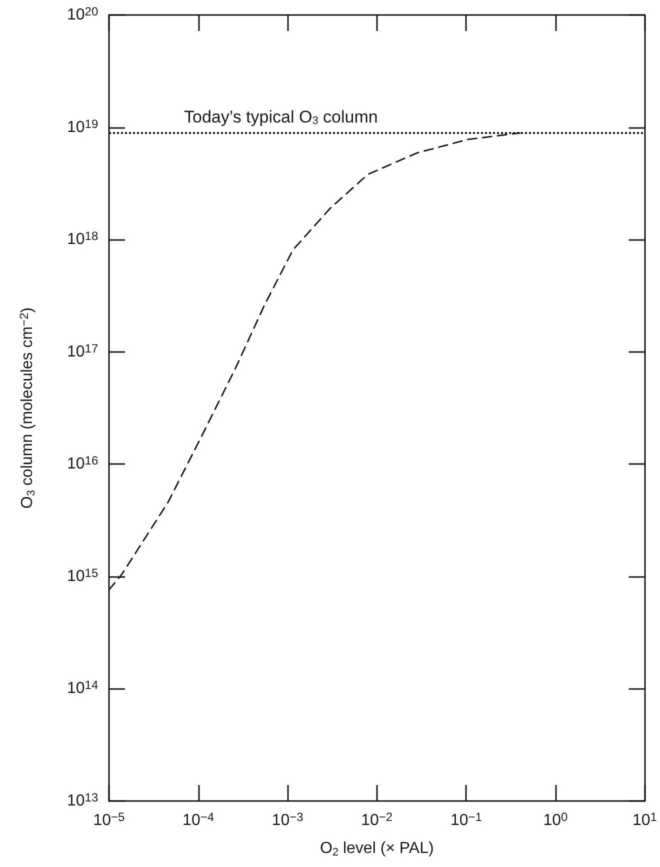 The image size is (660, 867). What do you see at coordinates (27, 408) in the screenshot?
I see `y-axis-title: O3 column (molecules cm−2)` at bounding box center [27, 408].